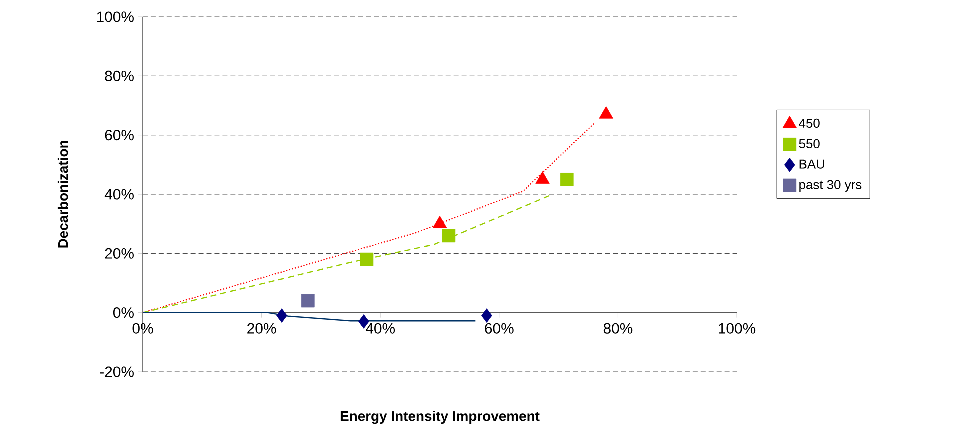  I want to click on y-tick-label: 0%, so click(123, 313).